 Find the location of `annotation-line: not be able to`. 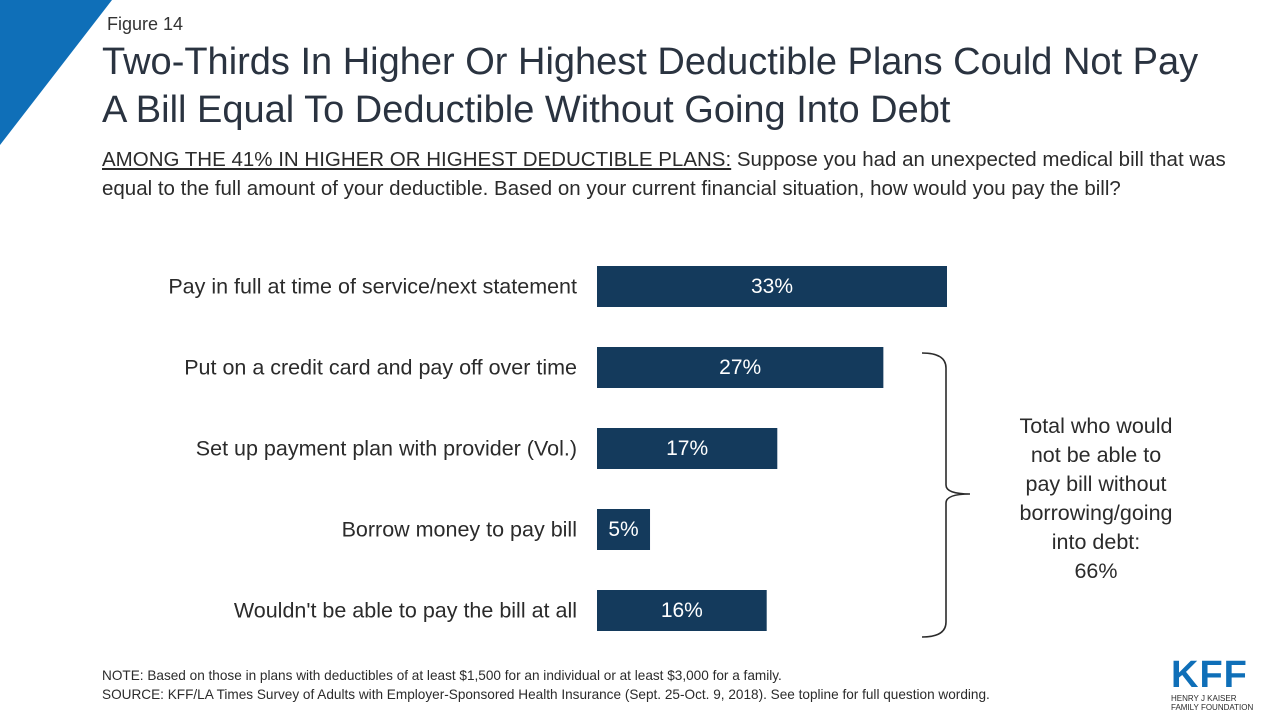

annotation-line: not be able to is located at coordinates (1096, 455).